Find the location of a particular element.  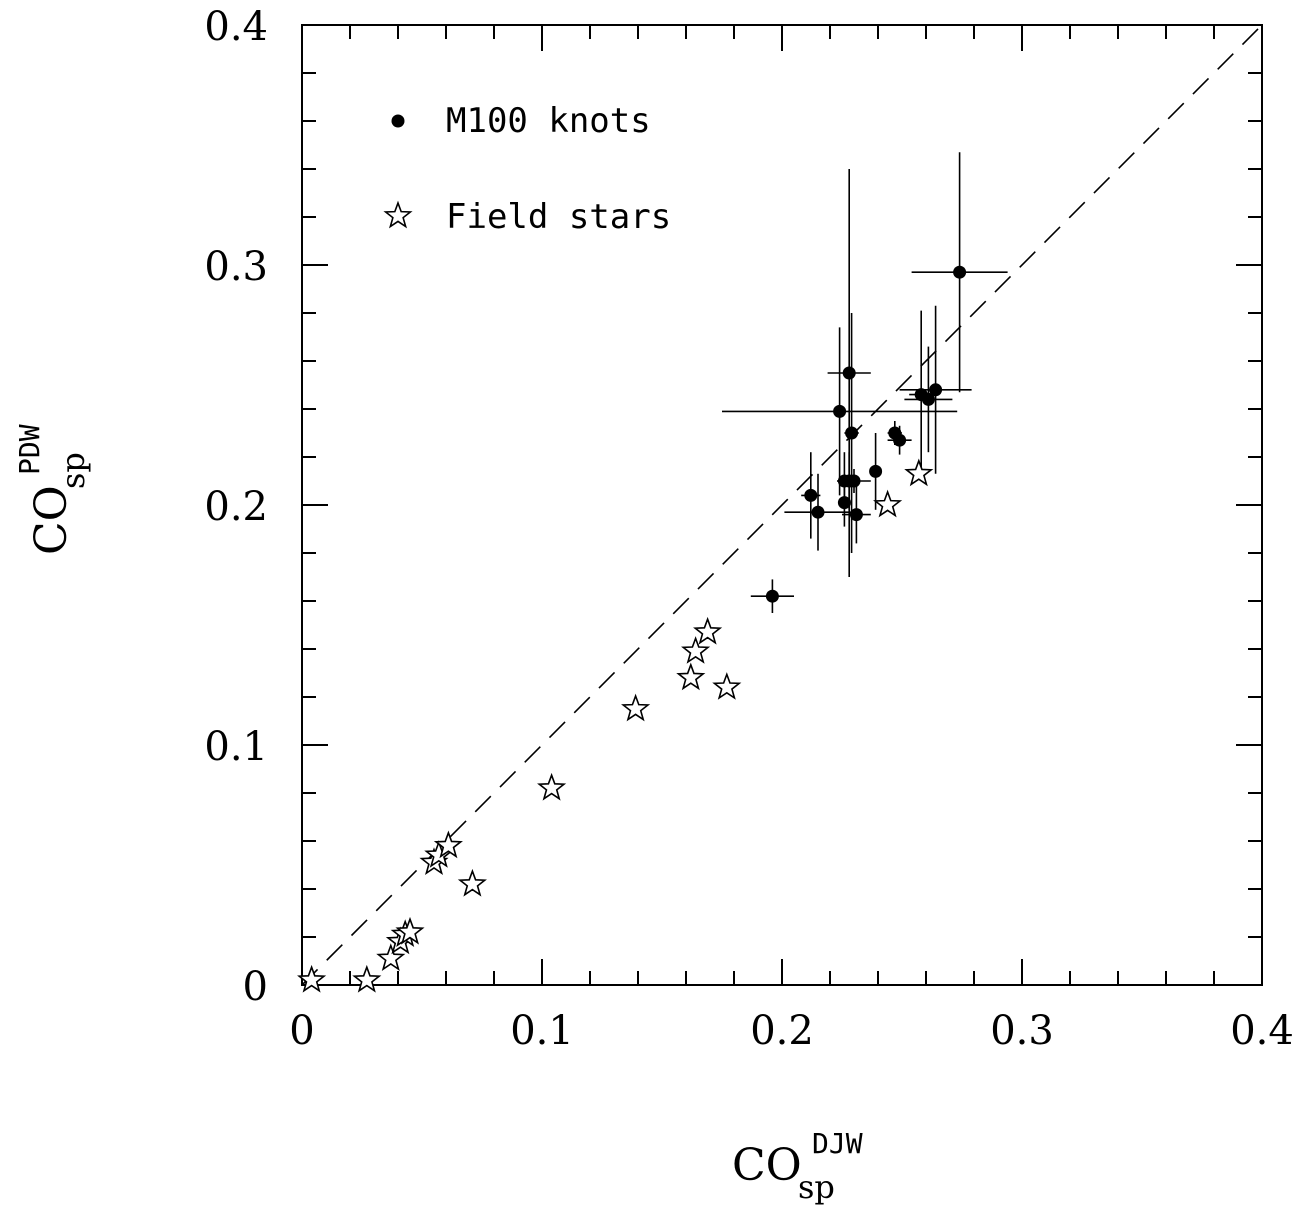

m100-knots-series is located at coordinates (866, 434).